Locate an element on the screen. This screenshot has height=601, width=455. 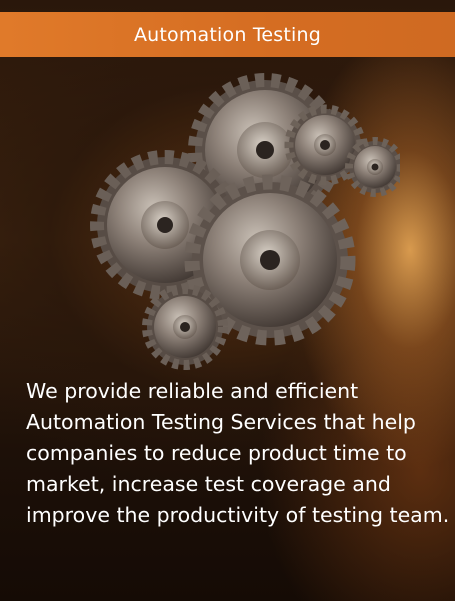
gear-tiny-right is located at coordinates (372, 167).